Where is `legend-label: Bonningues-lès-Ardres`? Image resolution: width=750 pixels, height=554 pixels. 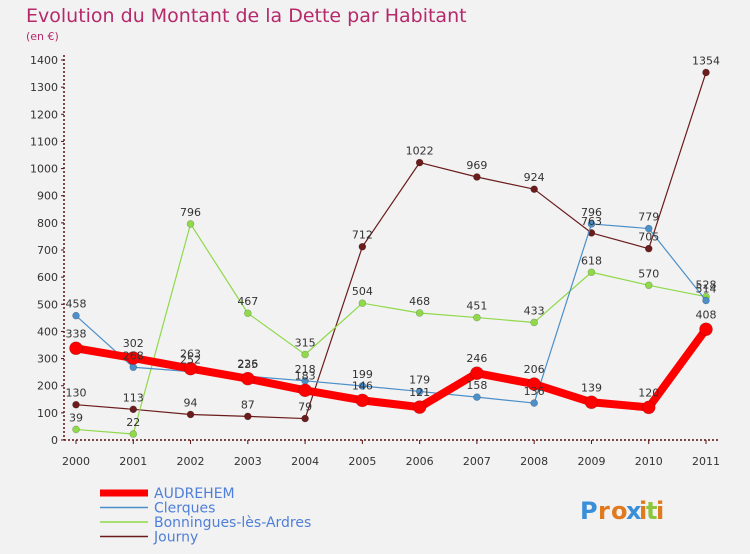 legend-label: Bonningues-lès-Ardres is located at coordinates (232, 523).